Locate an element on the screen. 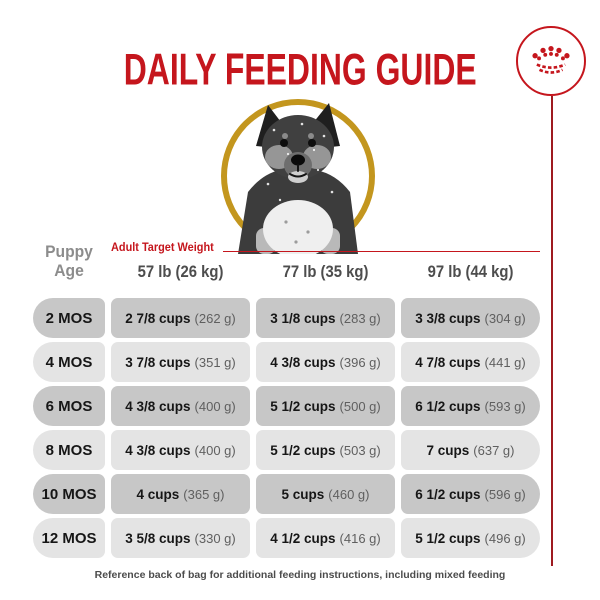 The width and height of the screenshot is (600, 600). cups-amount: 4 7/8 cups is located at coordinates (448, 362).